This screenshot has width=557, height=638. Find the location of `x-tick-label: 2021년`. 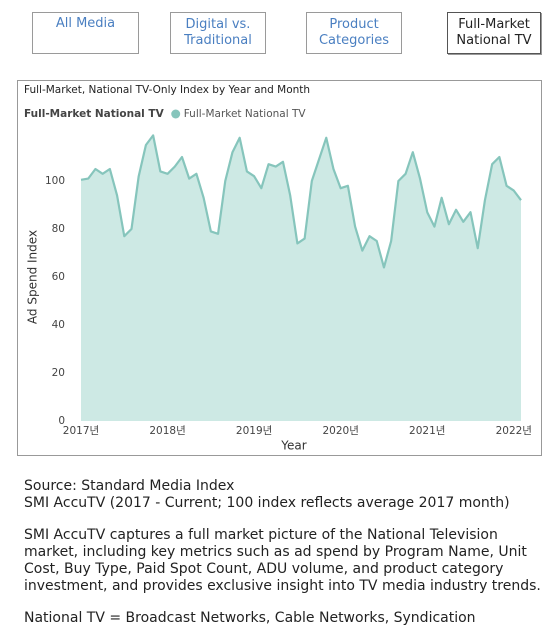

x-tick-label: 2021년 is located at coordinates (427, 431).